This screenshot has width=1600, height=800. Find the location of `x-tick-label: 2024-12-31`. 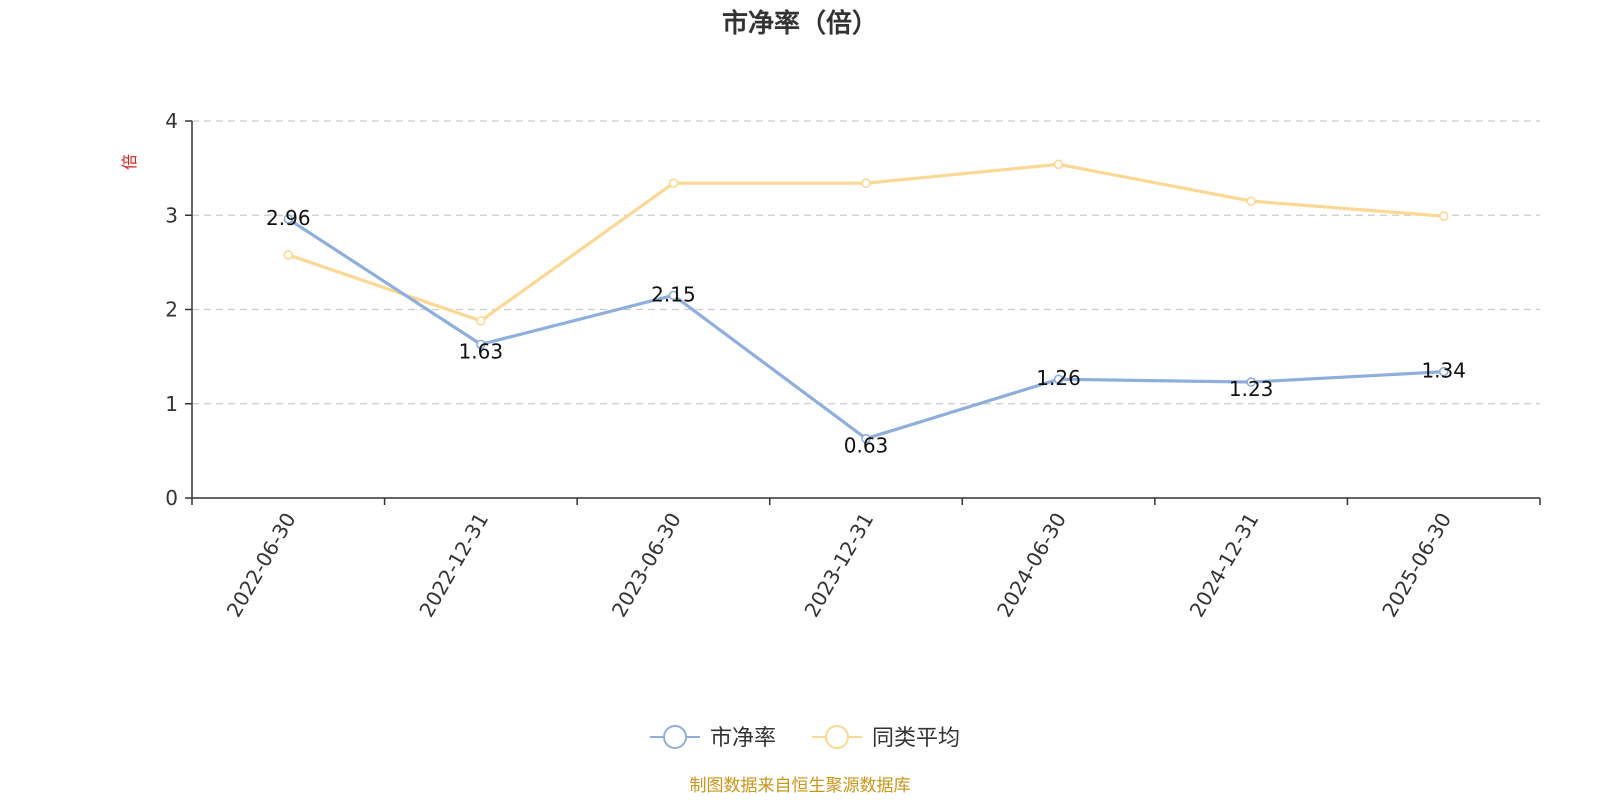

x-tick-label: 2024-12-31 is located at coordinates (1224, 565).